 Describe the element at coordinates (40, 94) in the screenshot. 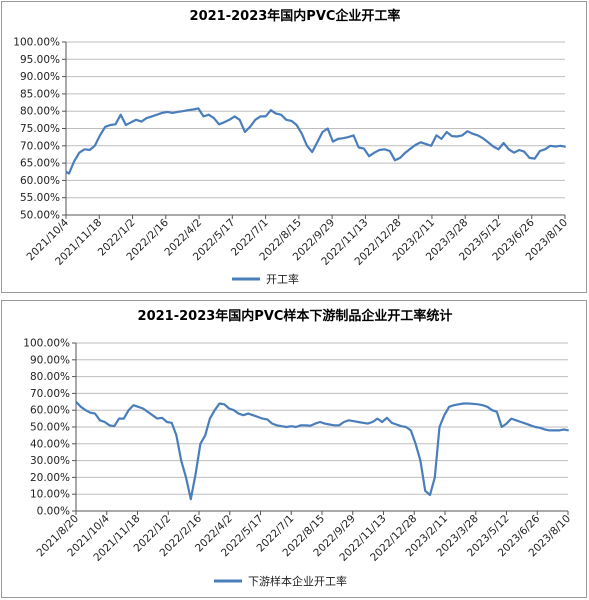

I see `y-tick-label: 85.00%` at that location.